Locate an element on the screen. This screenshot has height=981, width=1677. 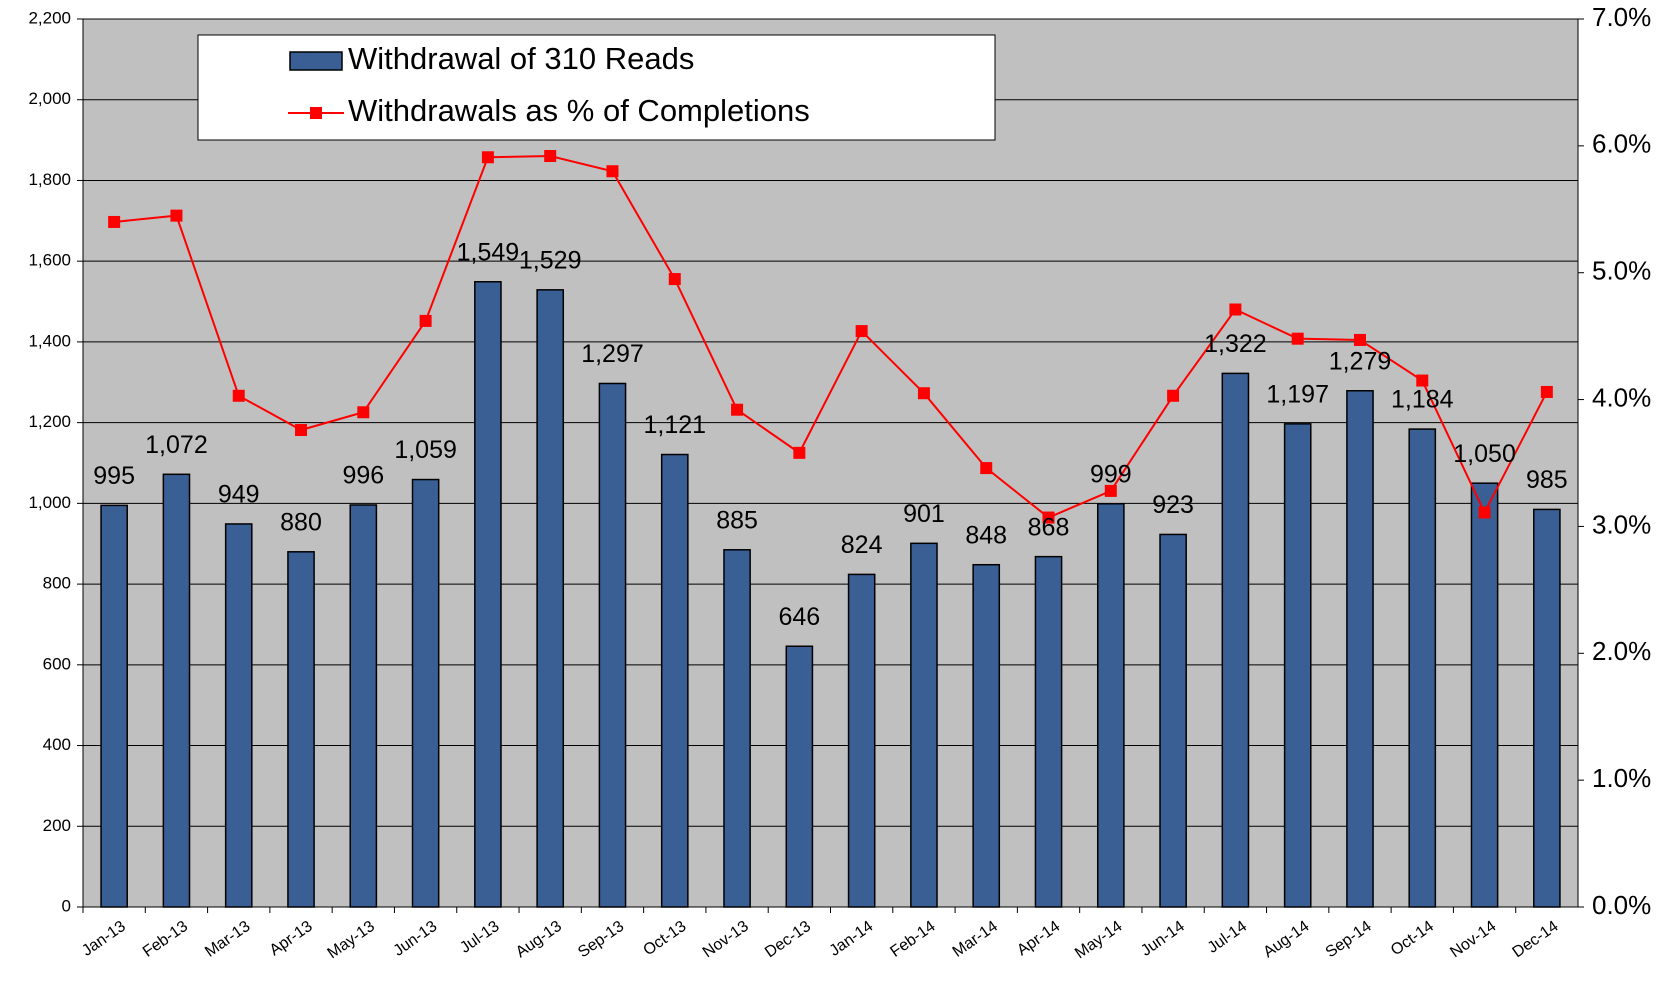
y-tick-label: 600 is located at coordinates (57, 663).